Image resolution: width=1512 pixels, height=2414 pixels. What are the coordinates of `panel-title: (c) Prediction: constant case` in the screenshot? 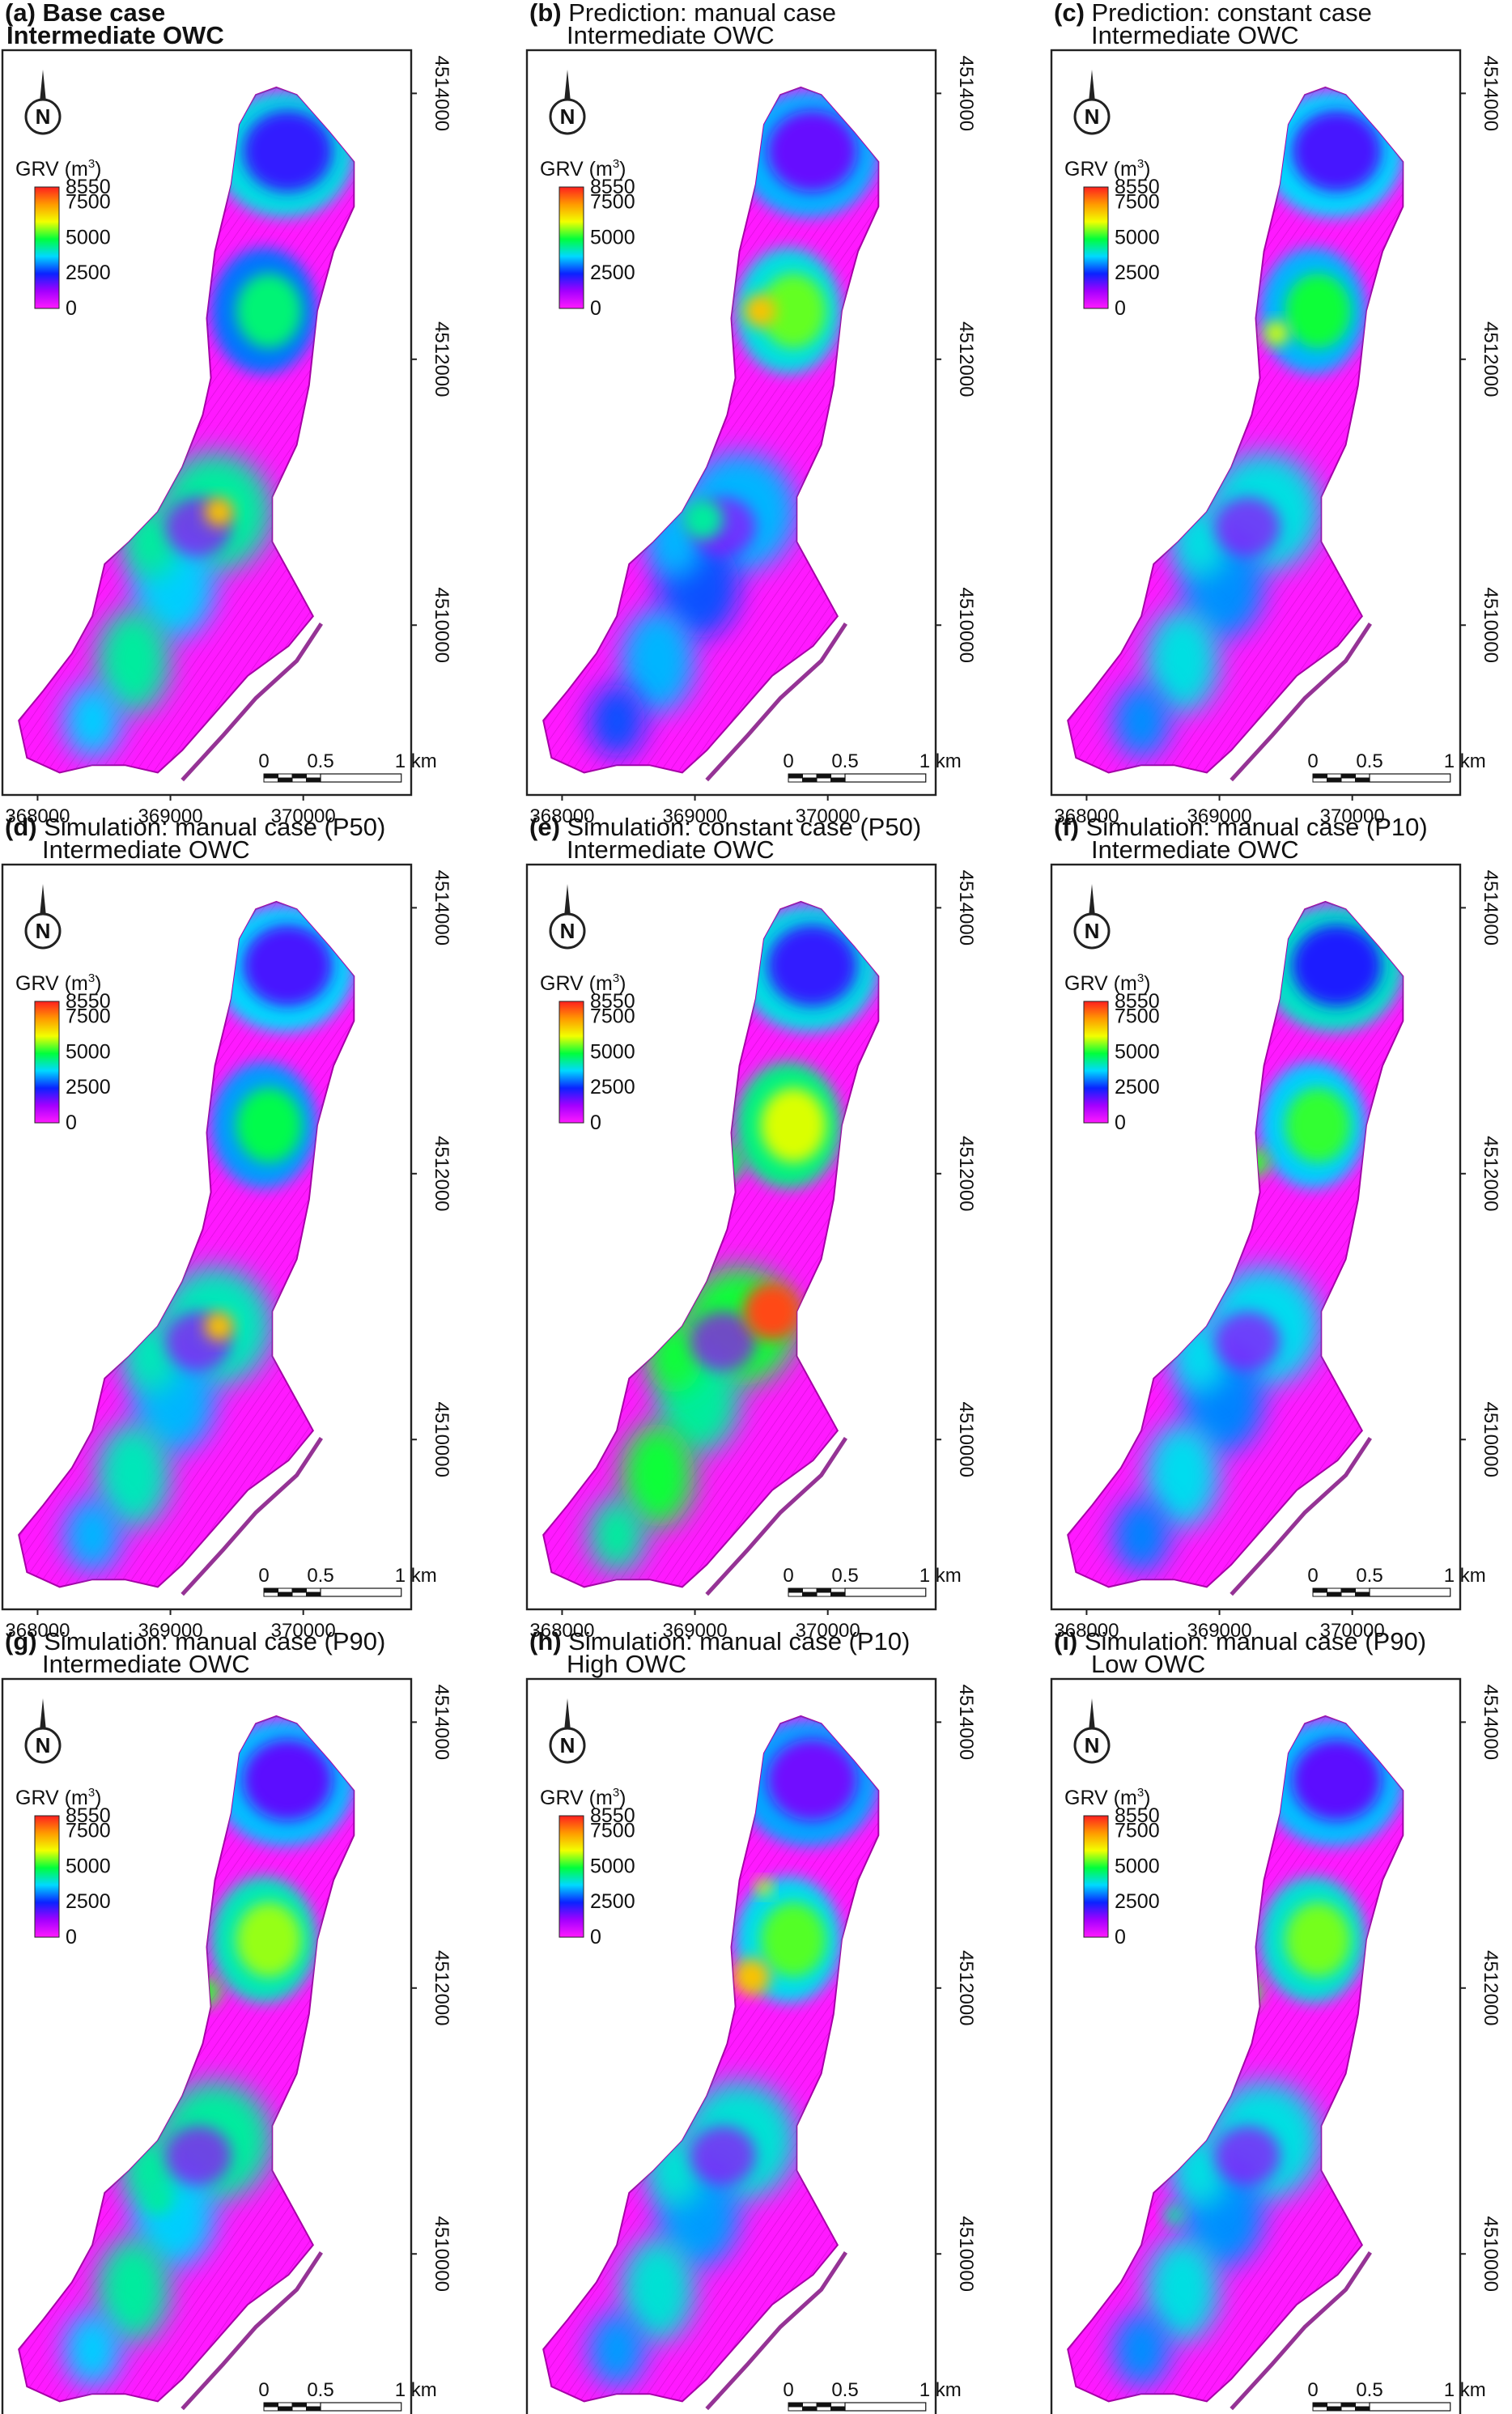 It's located at (1213, 13).